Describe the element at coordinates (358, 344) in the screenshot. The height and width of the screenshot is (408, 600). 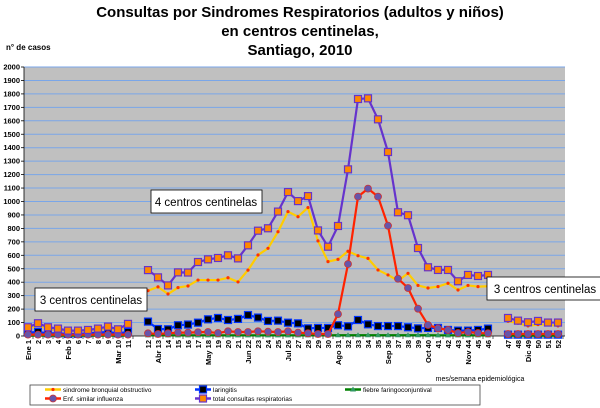
I see `x-tick-label: 33` at that location.